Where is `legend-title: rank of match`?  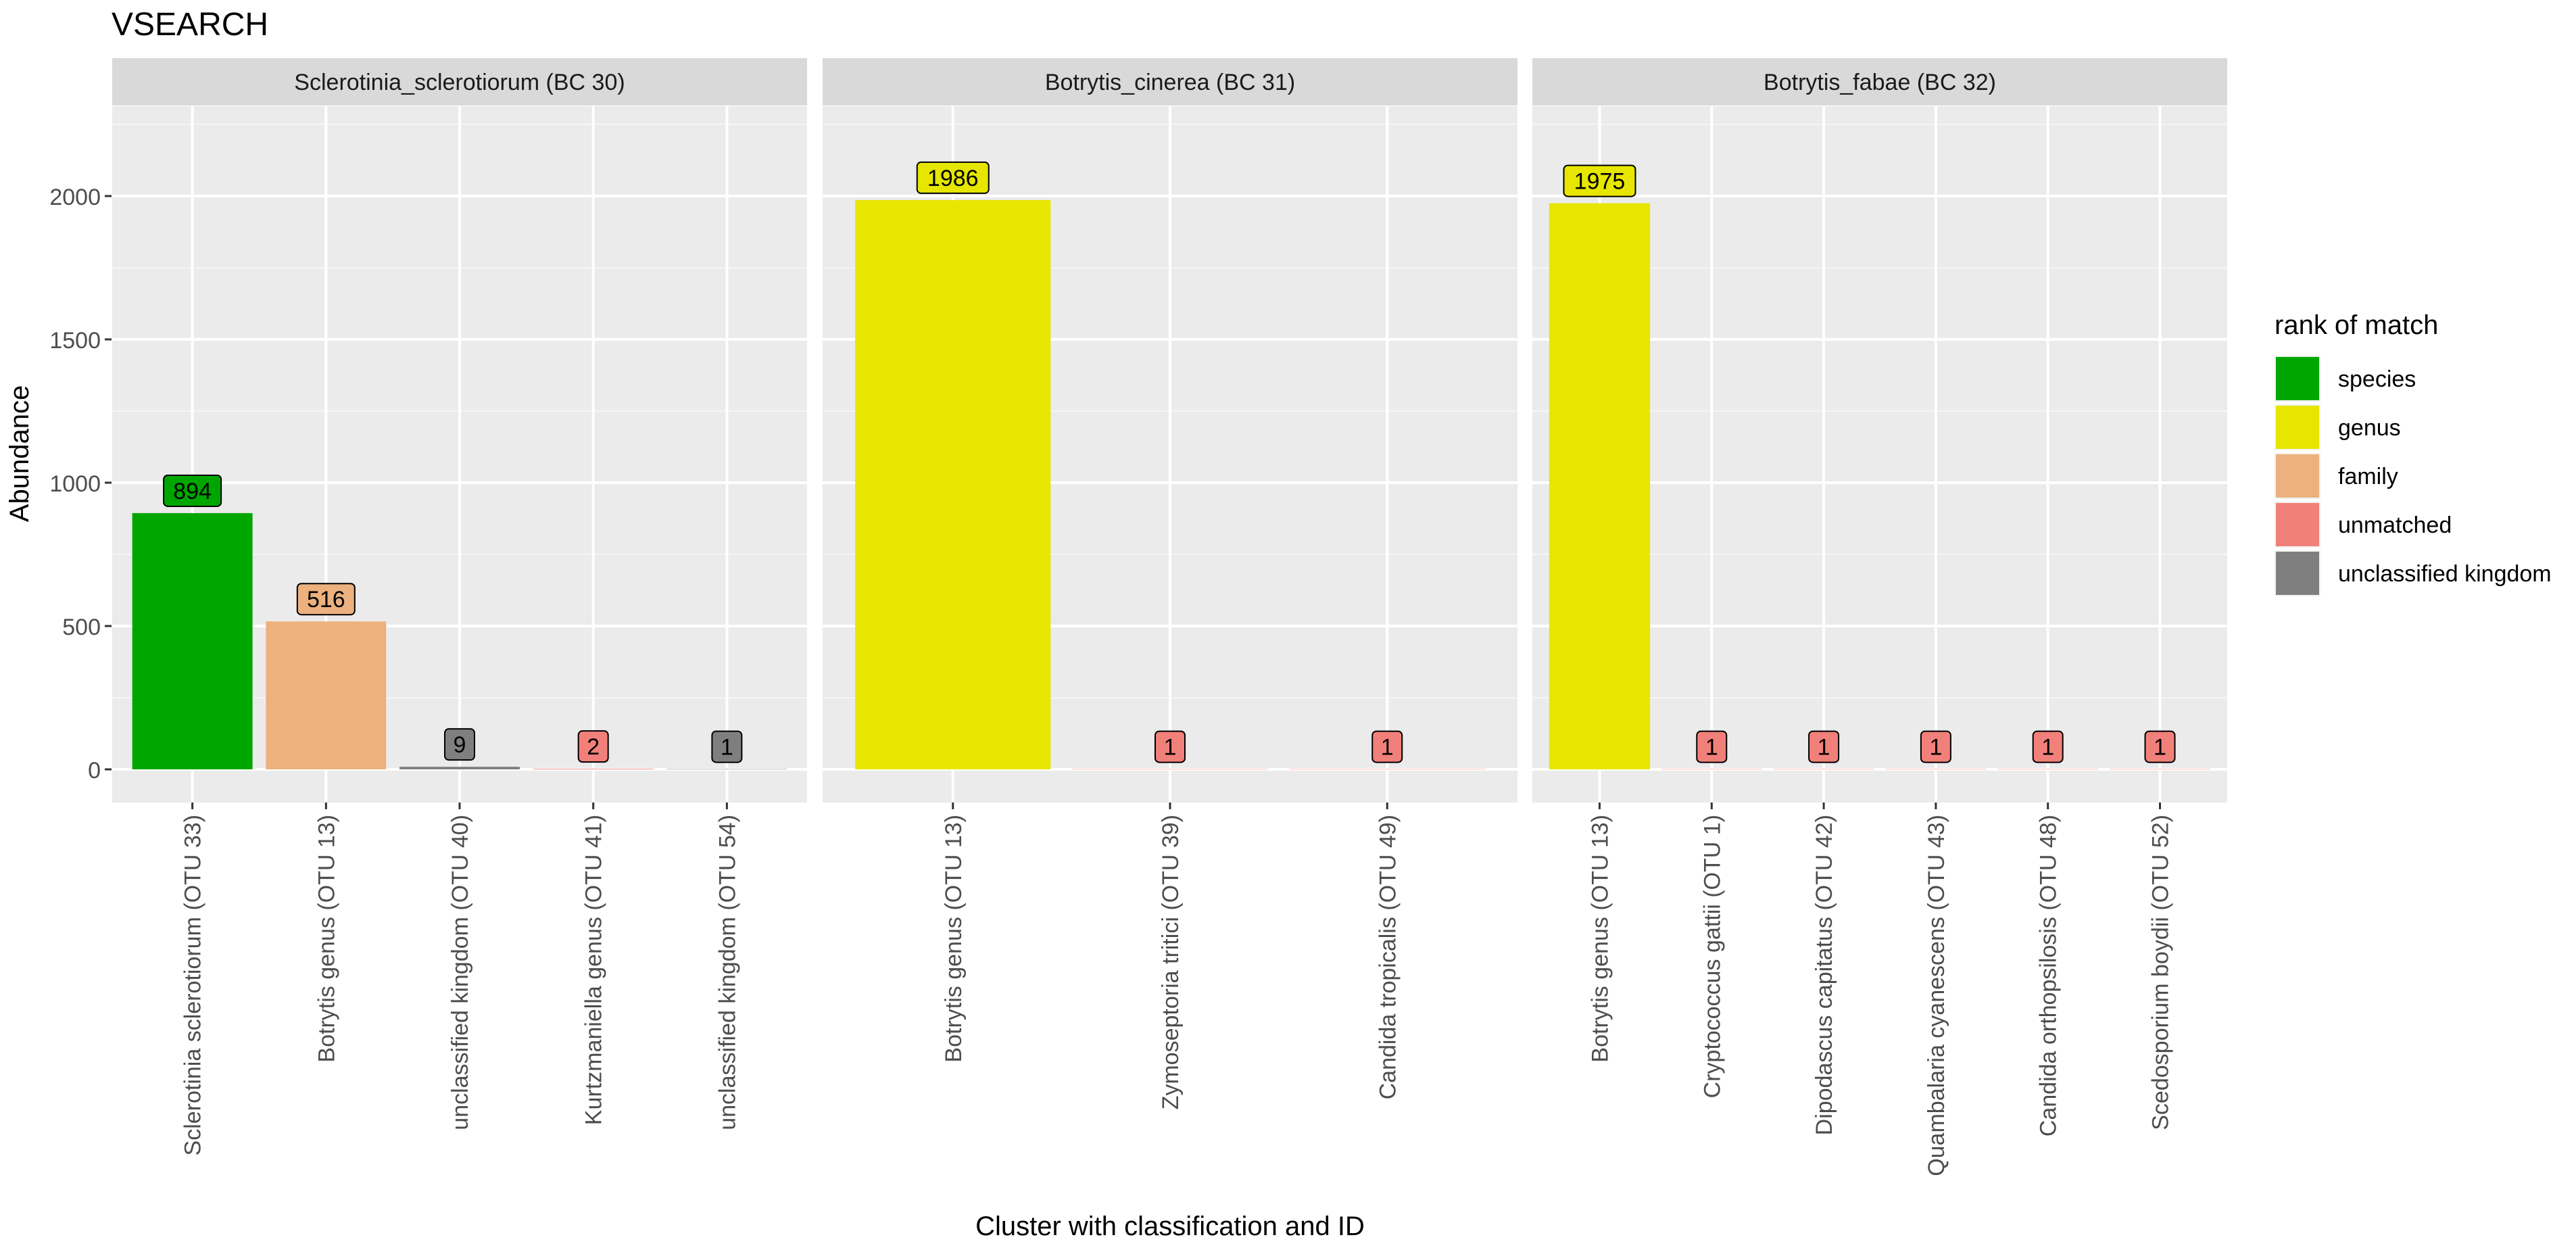
legend-title: rank of match is located at coordinates (2356, 325).